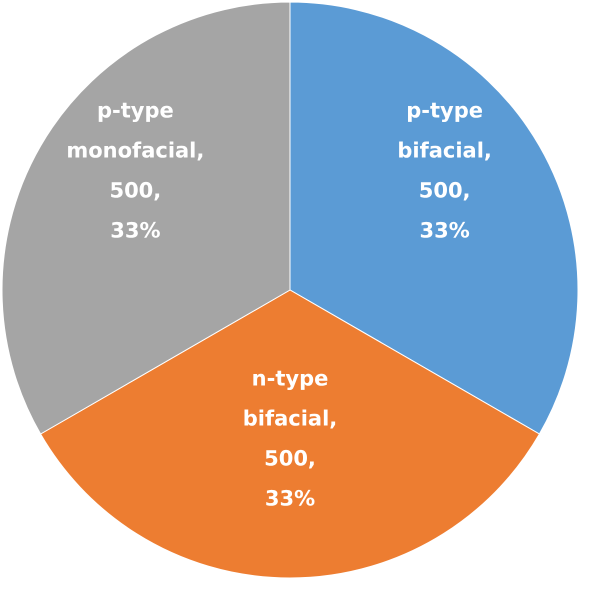  I want to click on slice-label: p-type bifacial, 500, 33%, so click(444, 170).